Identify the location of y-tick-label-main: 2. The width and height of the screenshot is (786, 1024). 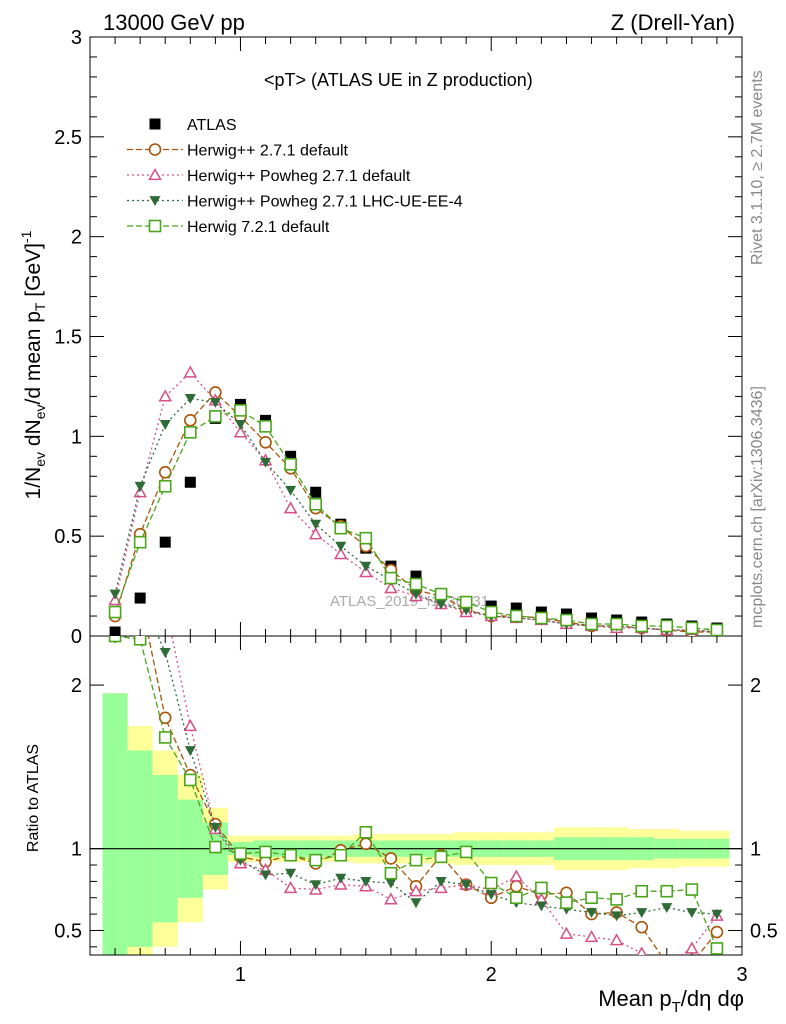
(76, 238).